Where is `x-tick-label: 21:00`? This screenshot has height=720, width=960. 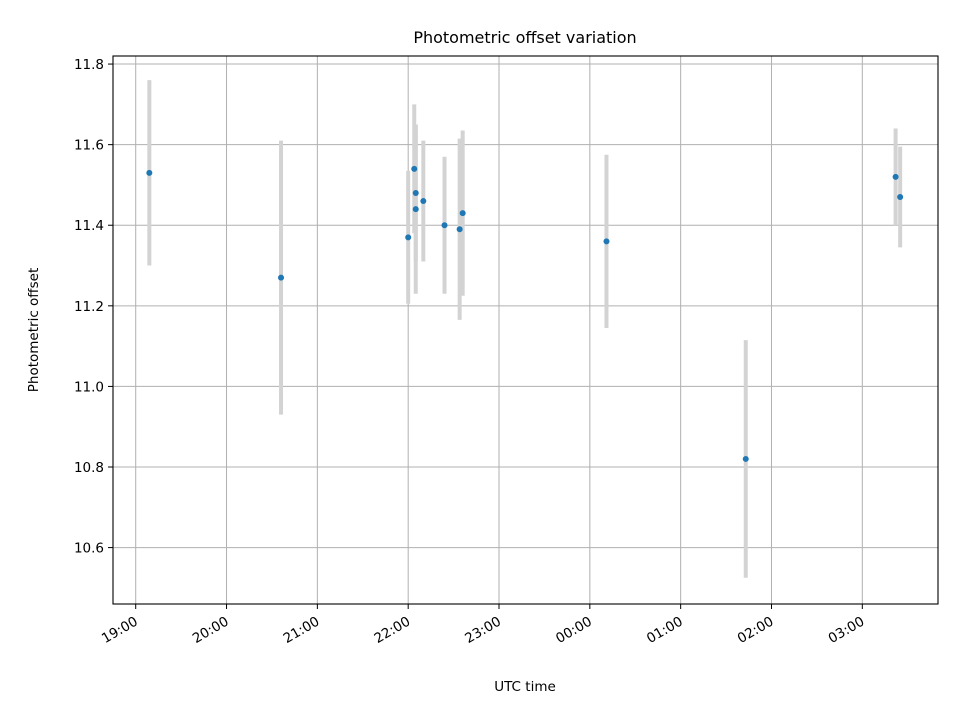
x-tick-label: 21:00 is located at coordinates (302, 630).